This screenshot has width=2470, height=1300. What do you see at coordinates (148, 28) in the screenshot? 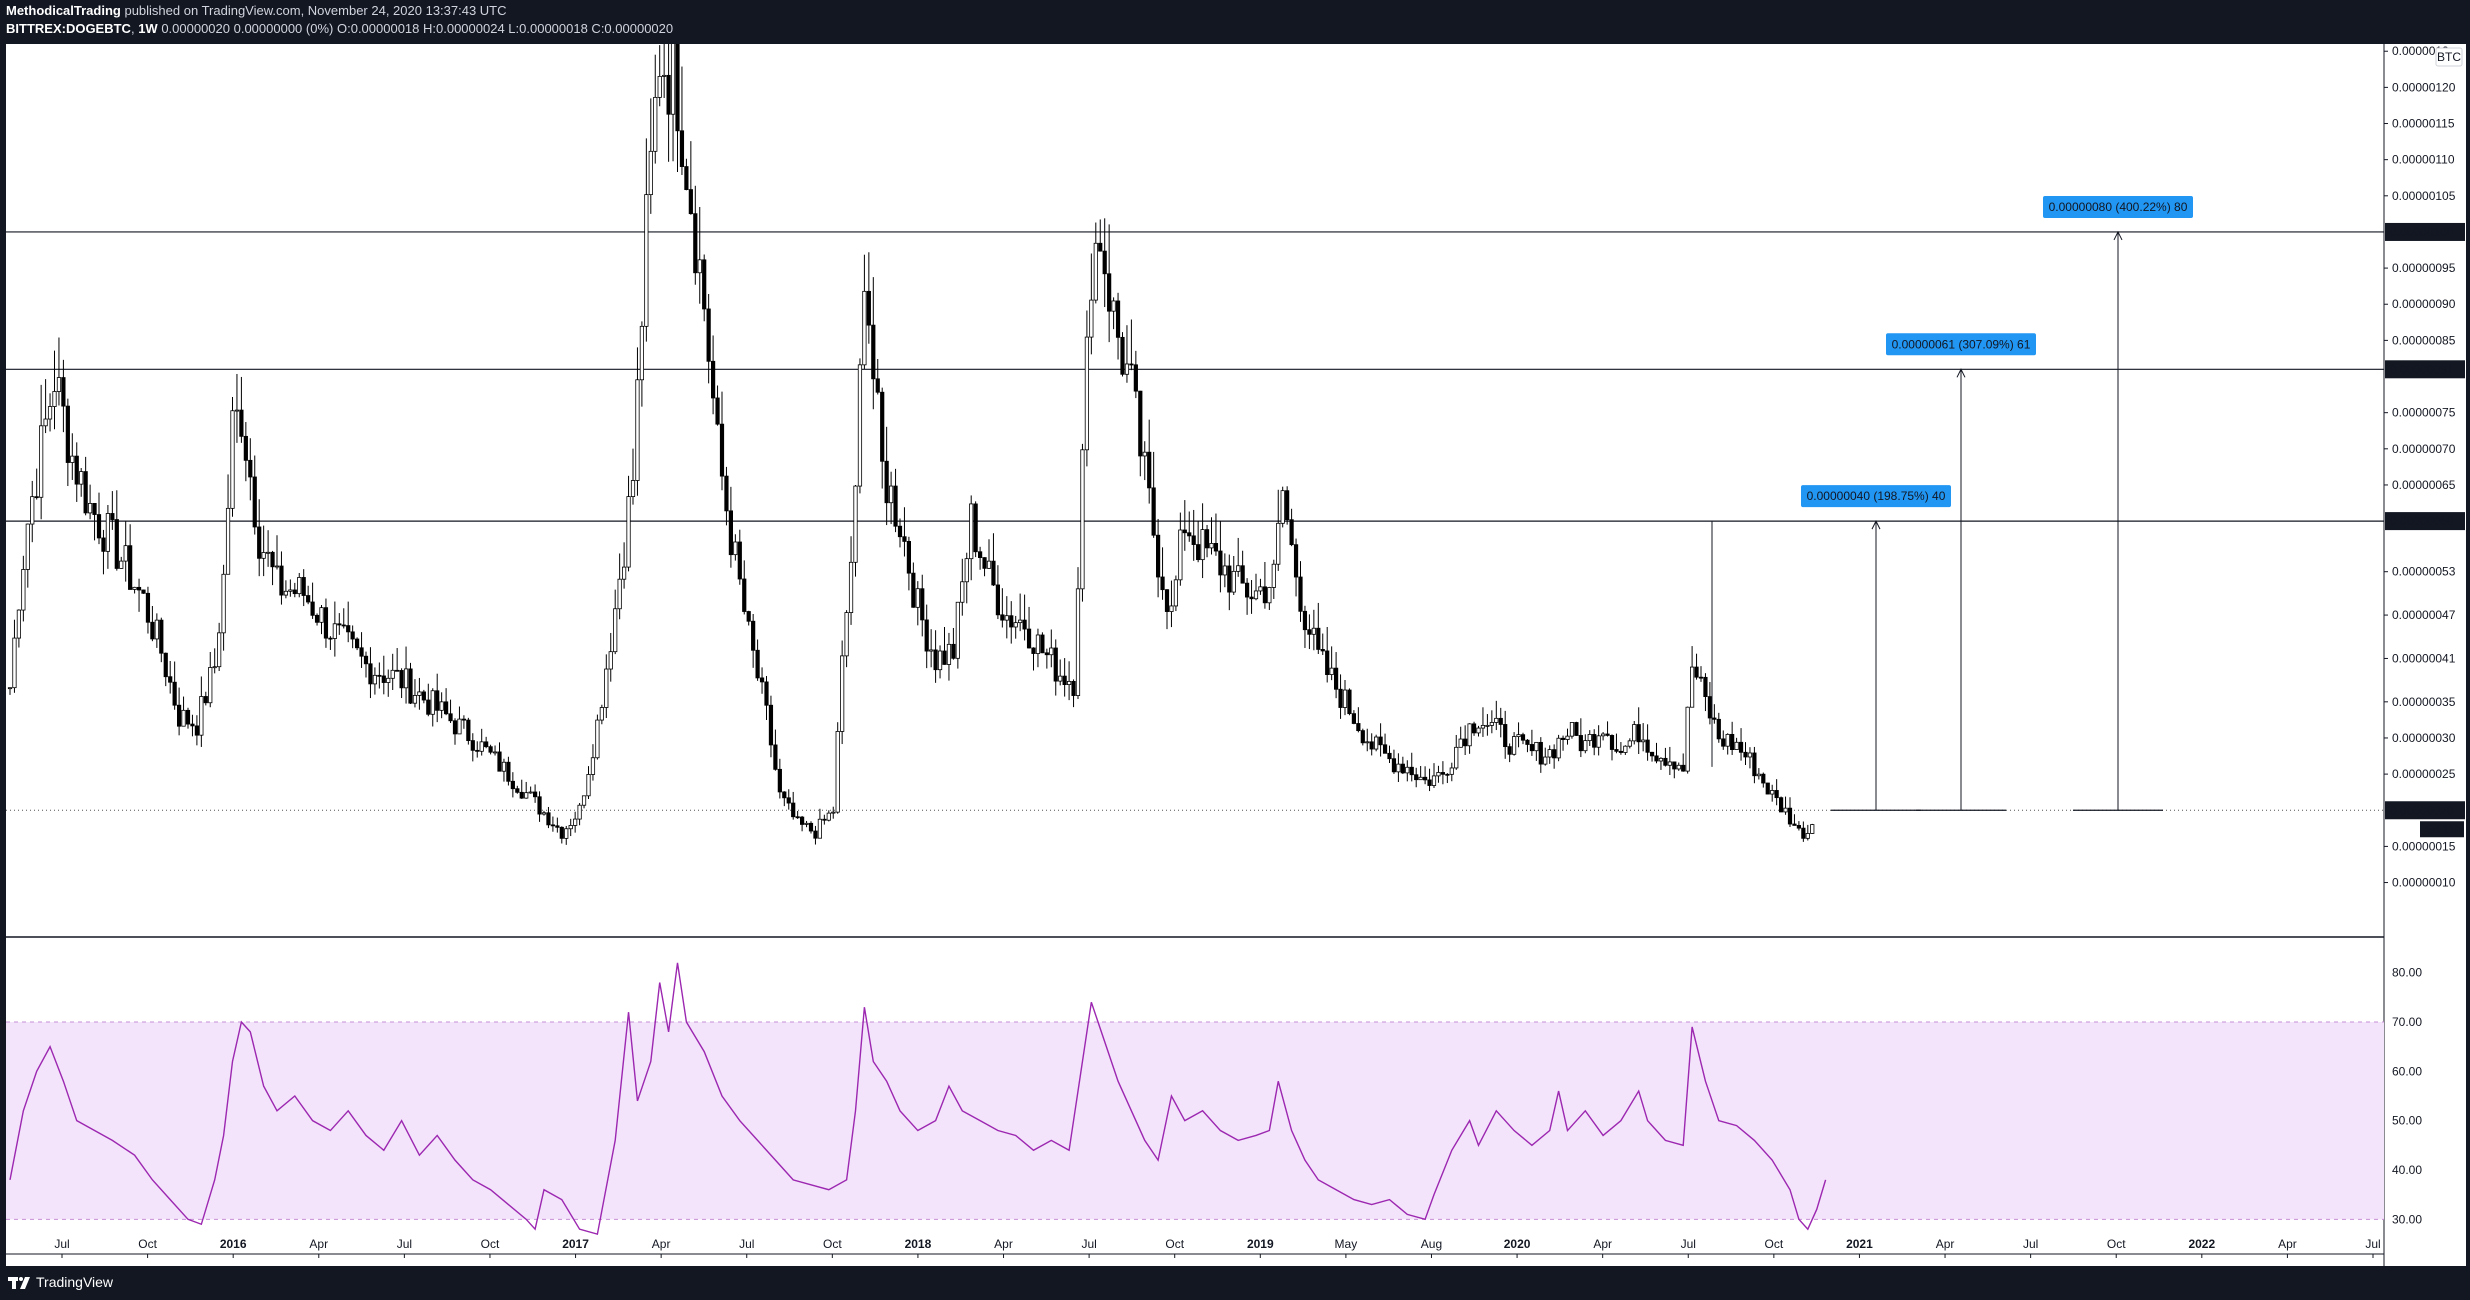
I see `interval-label: 1W` at bounding box center [148, 28].